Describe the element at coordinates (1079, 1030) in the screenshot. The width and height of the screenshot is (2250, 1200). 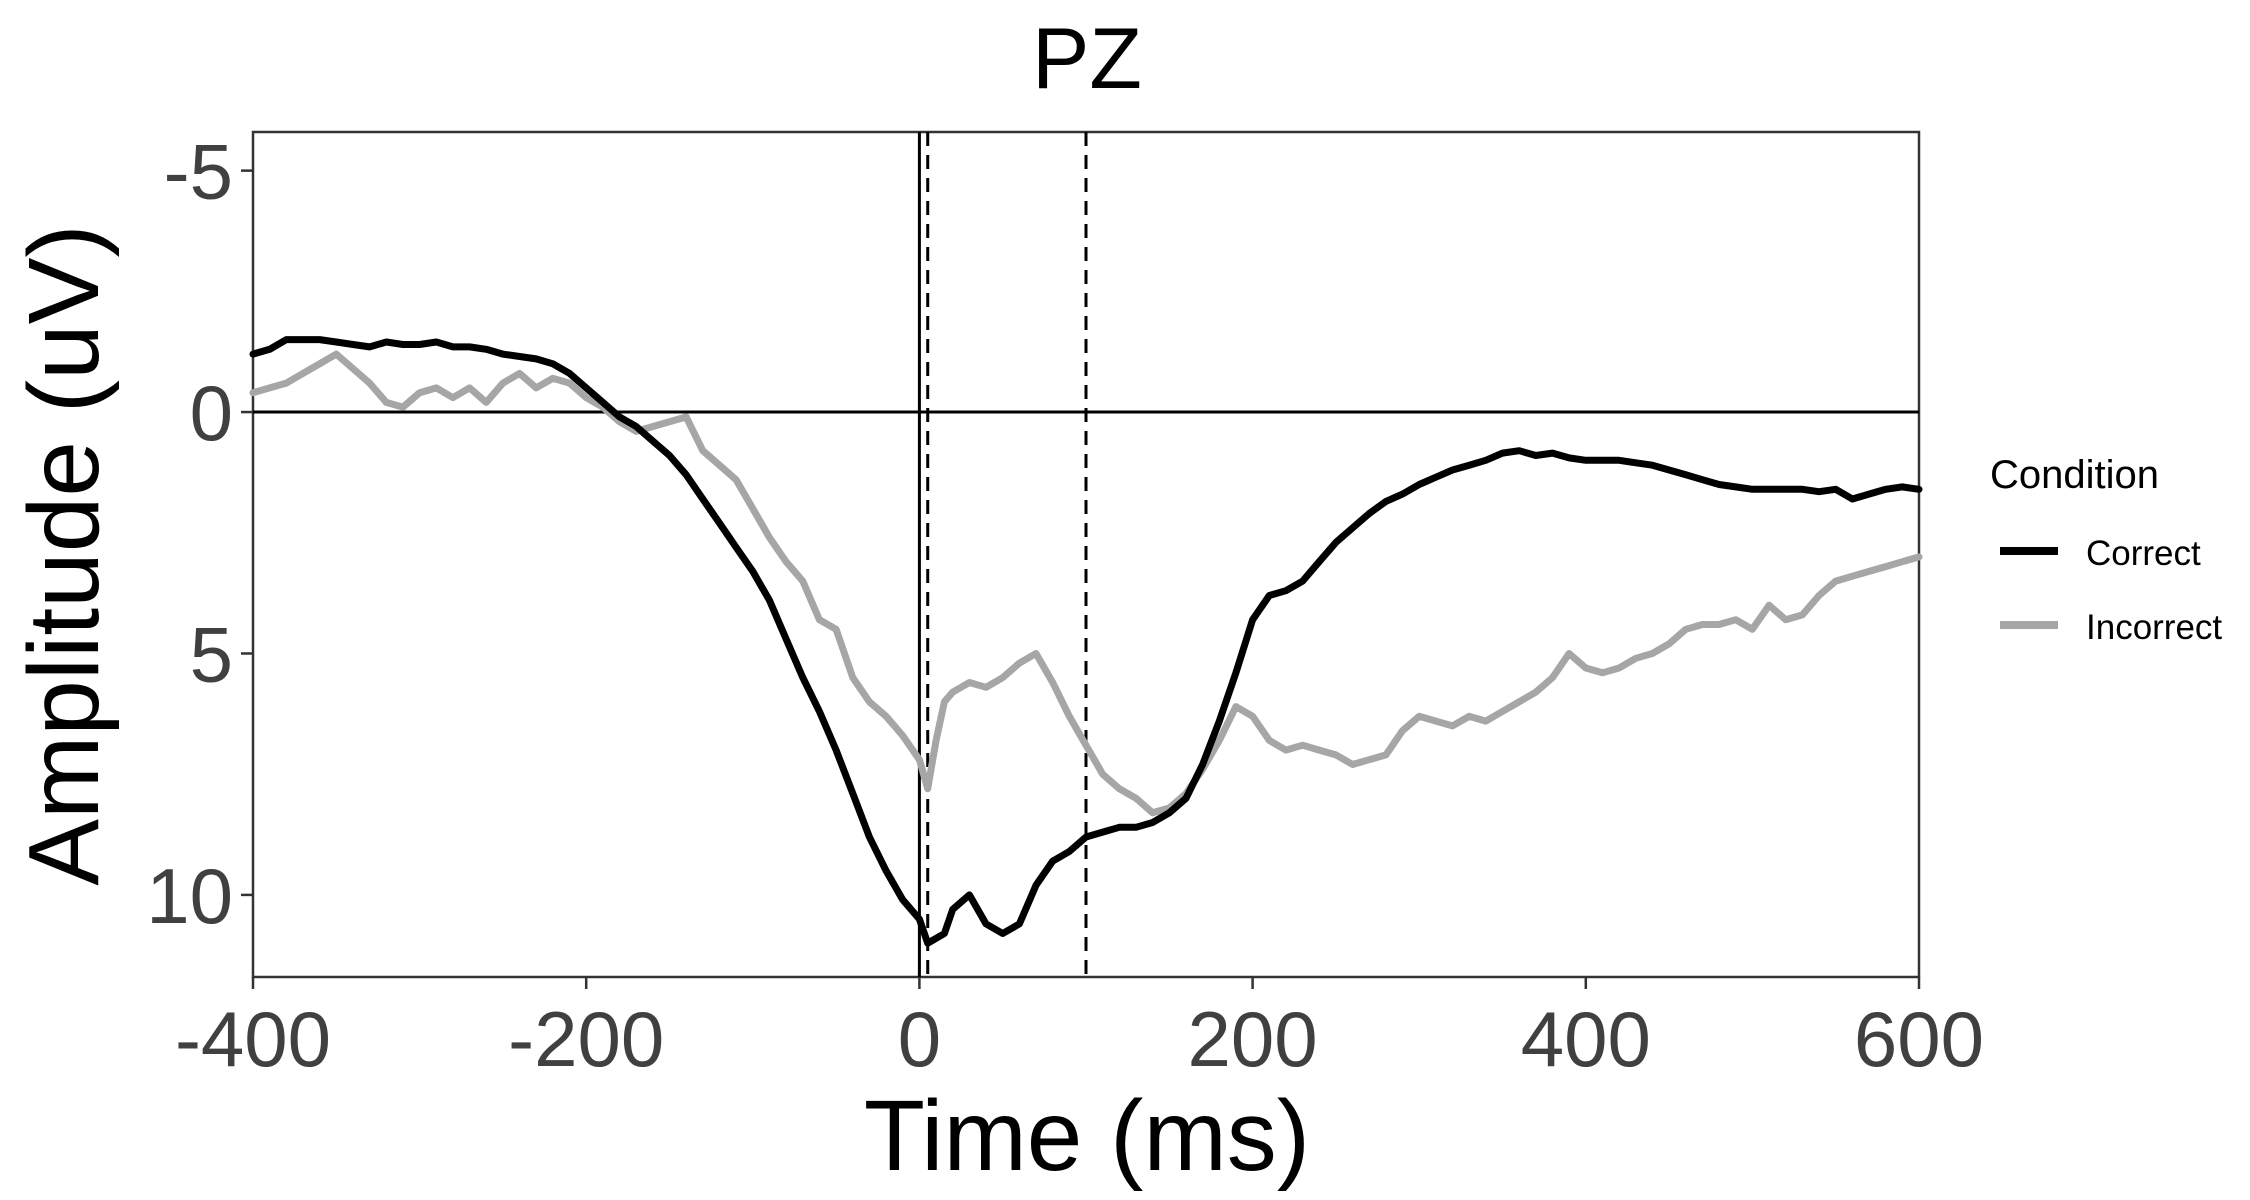
I see `x-axis: -400 -200 0 200 400 600` at that location.